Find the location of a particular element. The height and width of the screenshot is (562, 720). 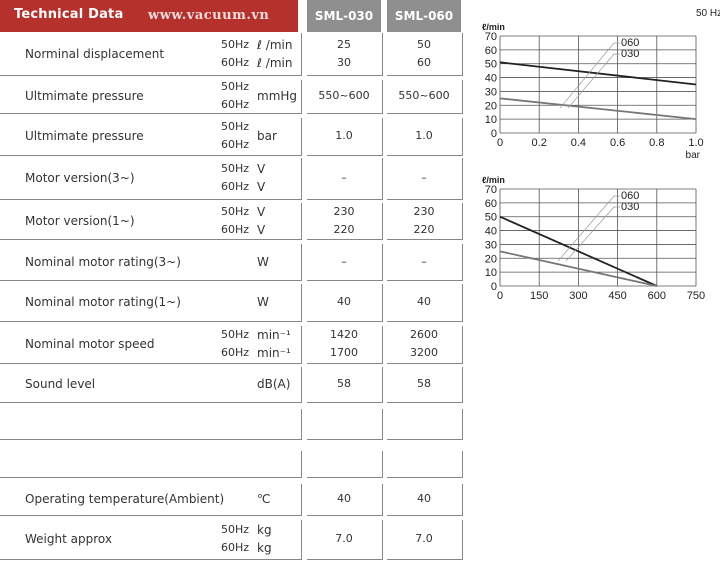

value-sml-060: 7.0 is located at coordinates (424, 538).